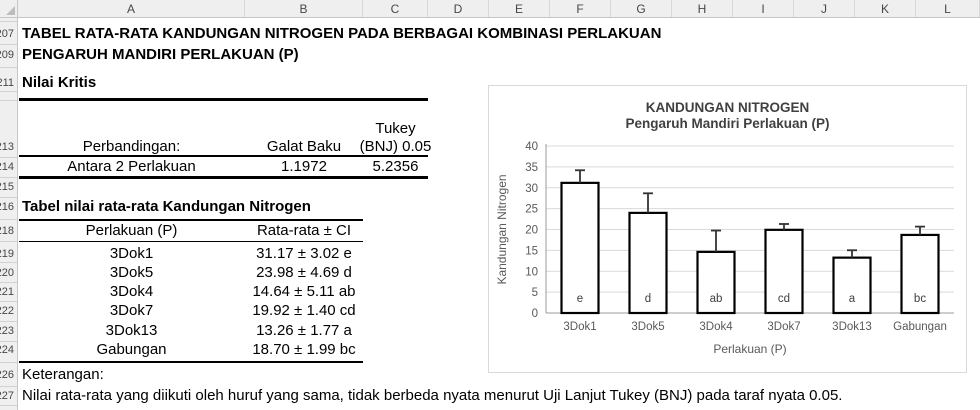 The height and width of the screenshot is (410, 980). Describe the element at coordinates (885, 8) in the screenshot. I see `column-header-K: K` at that location.